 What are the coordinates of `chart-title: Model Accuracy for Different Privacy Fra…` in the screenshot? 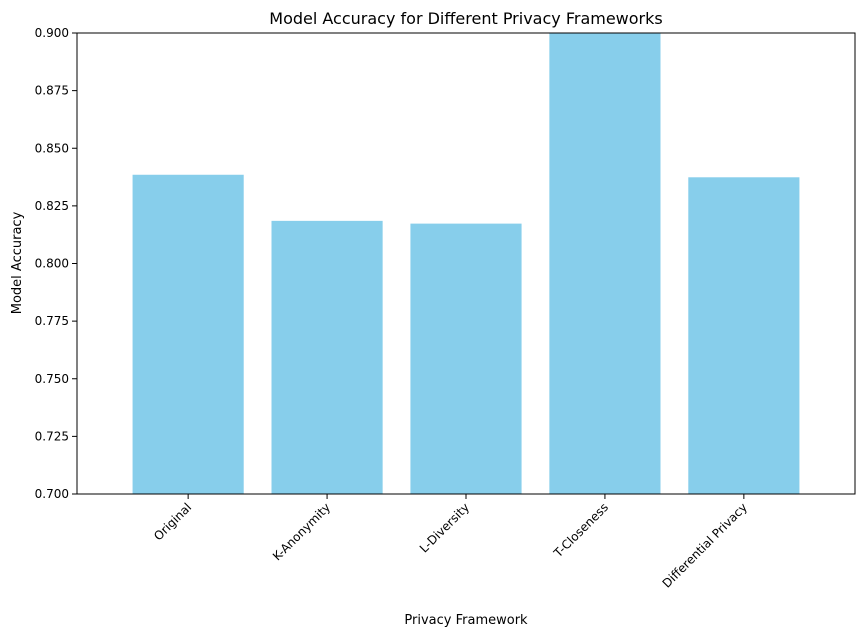 It's located at (465, 18).